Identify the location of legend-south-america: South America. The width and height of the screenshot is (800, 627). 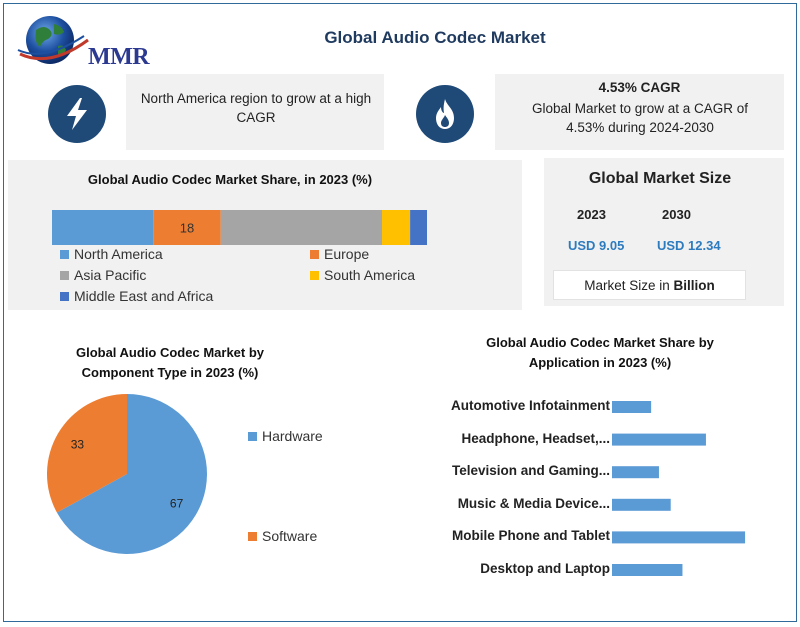
(362, 275).